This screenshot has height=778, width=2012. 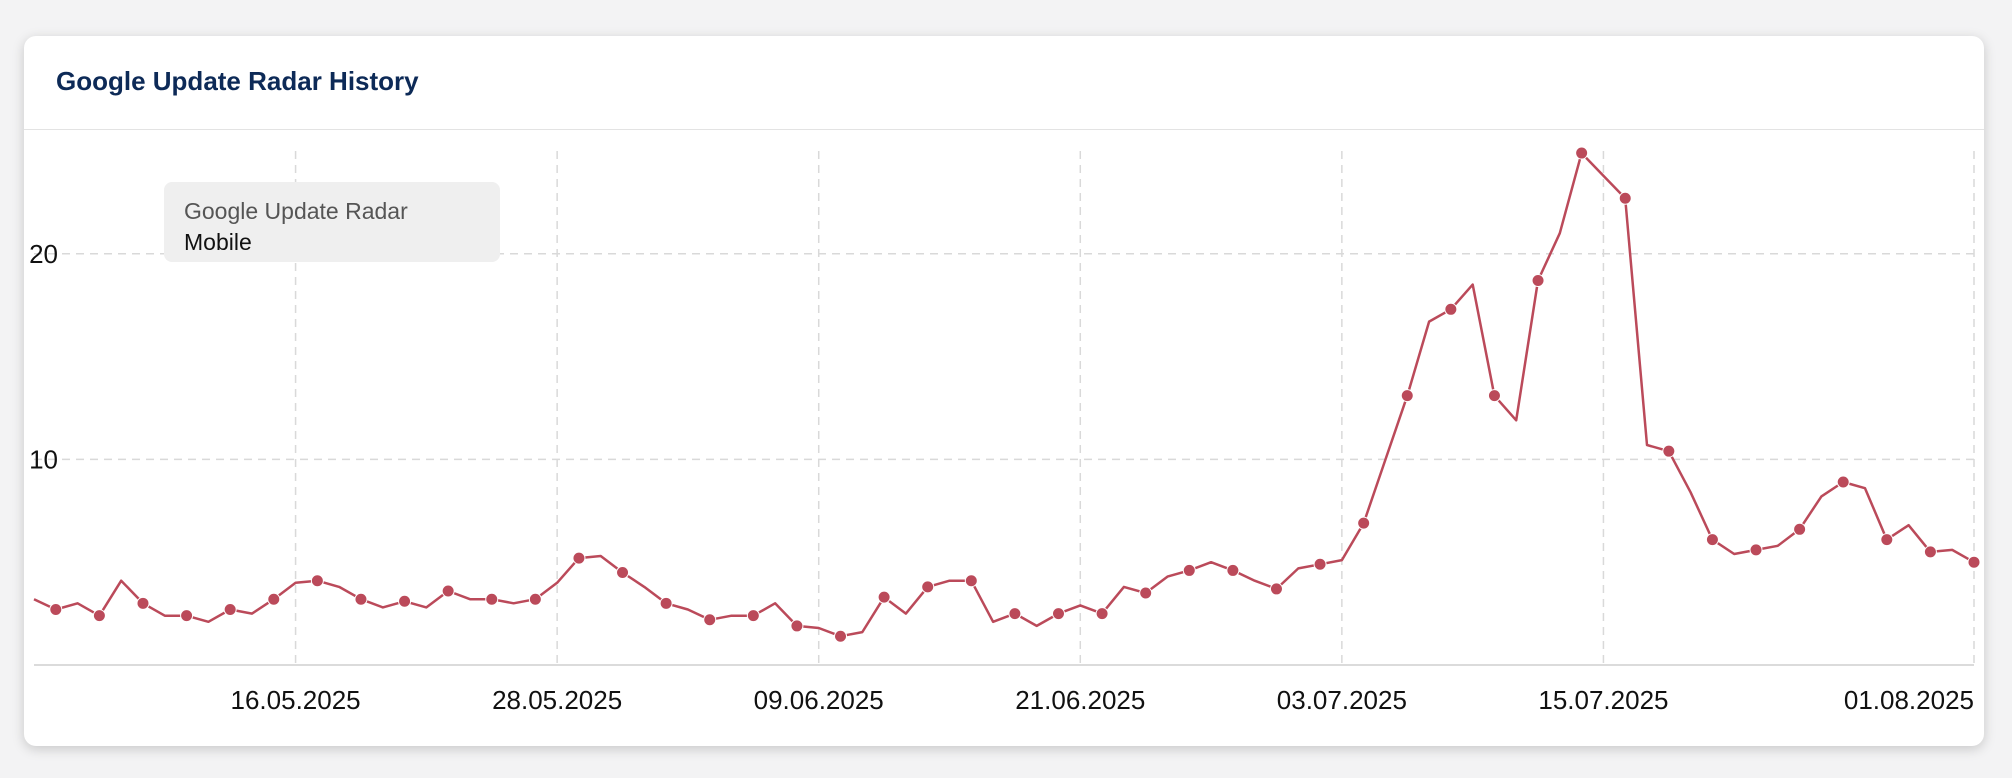 I want to click on x-tick-label: 15.07.2025, so click(x=1603, y=700).